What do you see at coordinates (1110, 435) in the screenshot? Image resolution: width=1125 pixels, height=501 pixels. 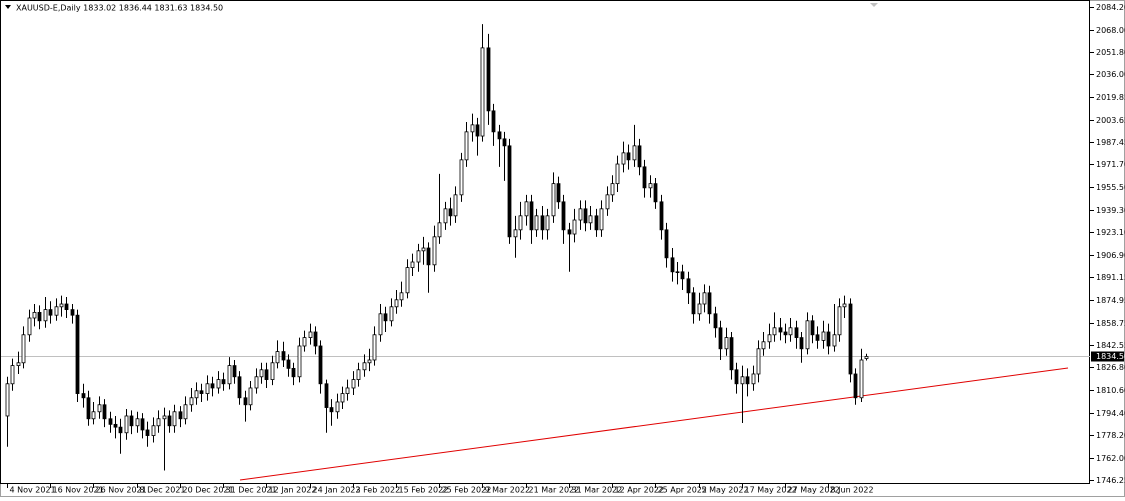 I see `y-tick-label: 1778.20` at bounding box center [1110, 435].